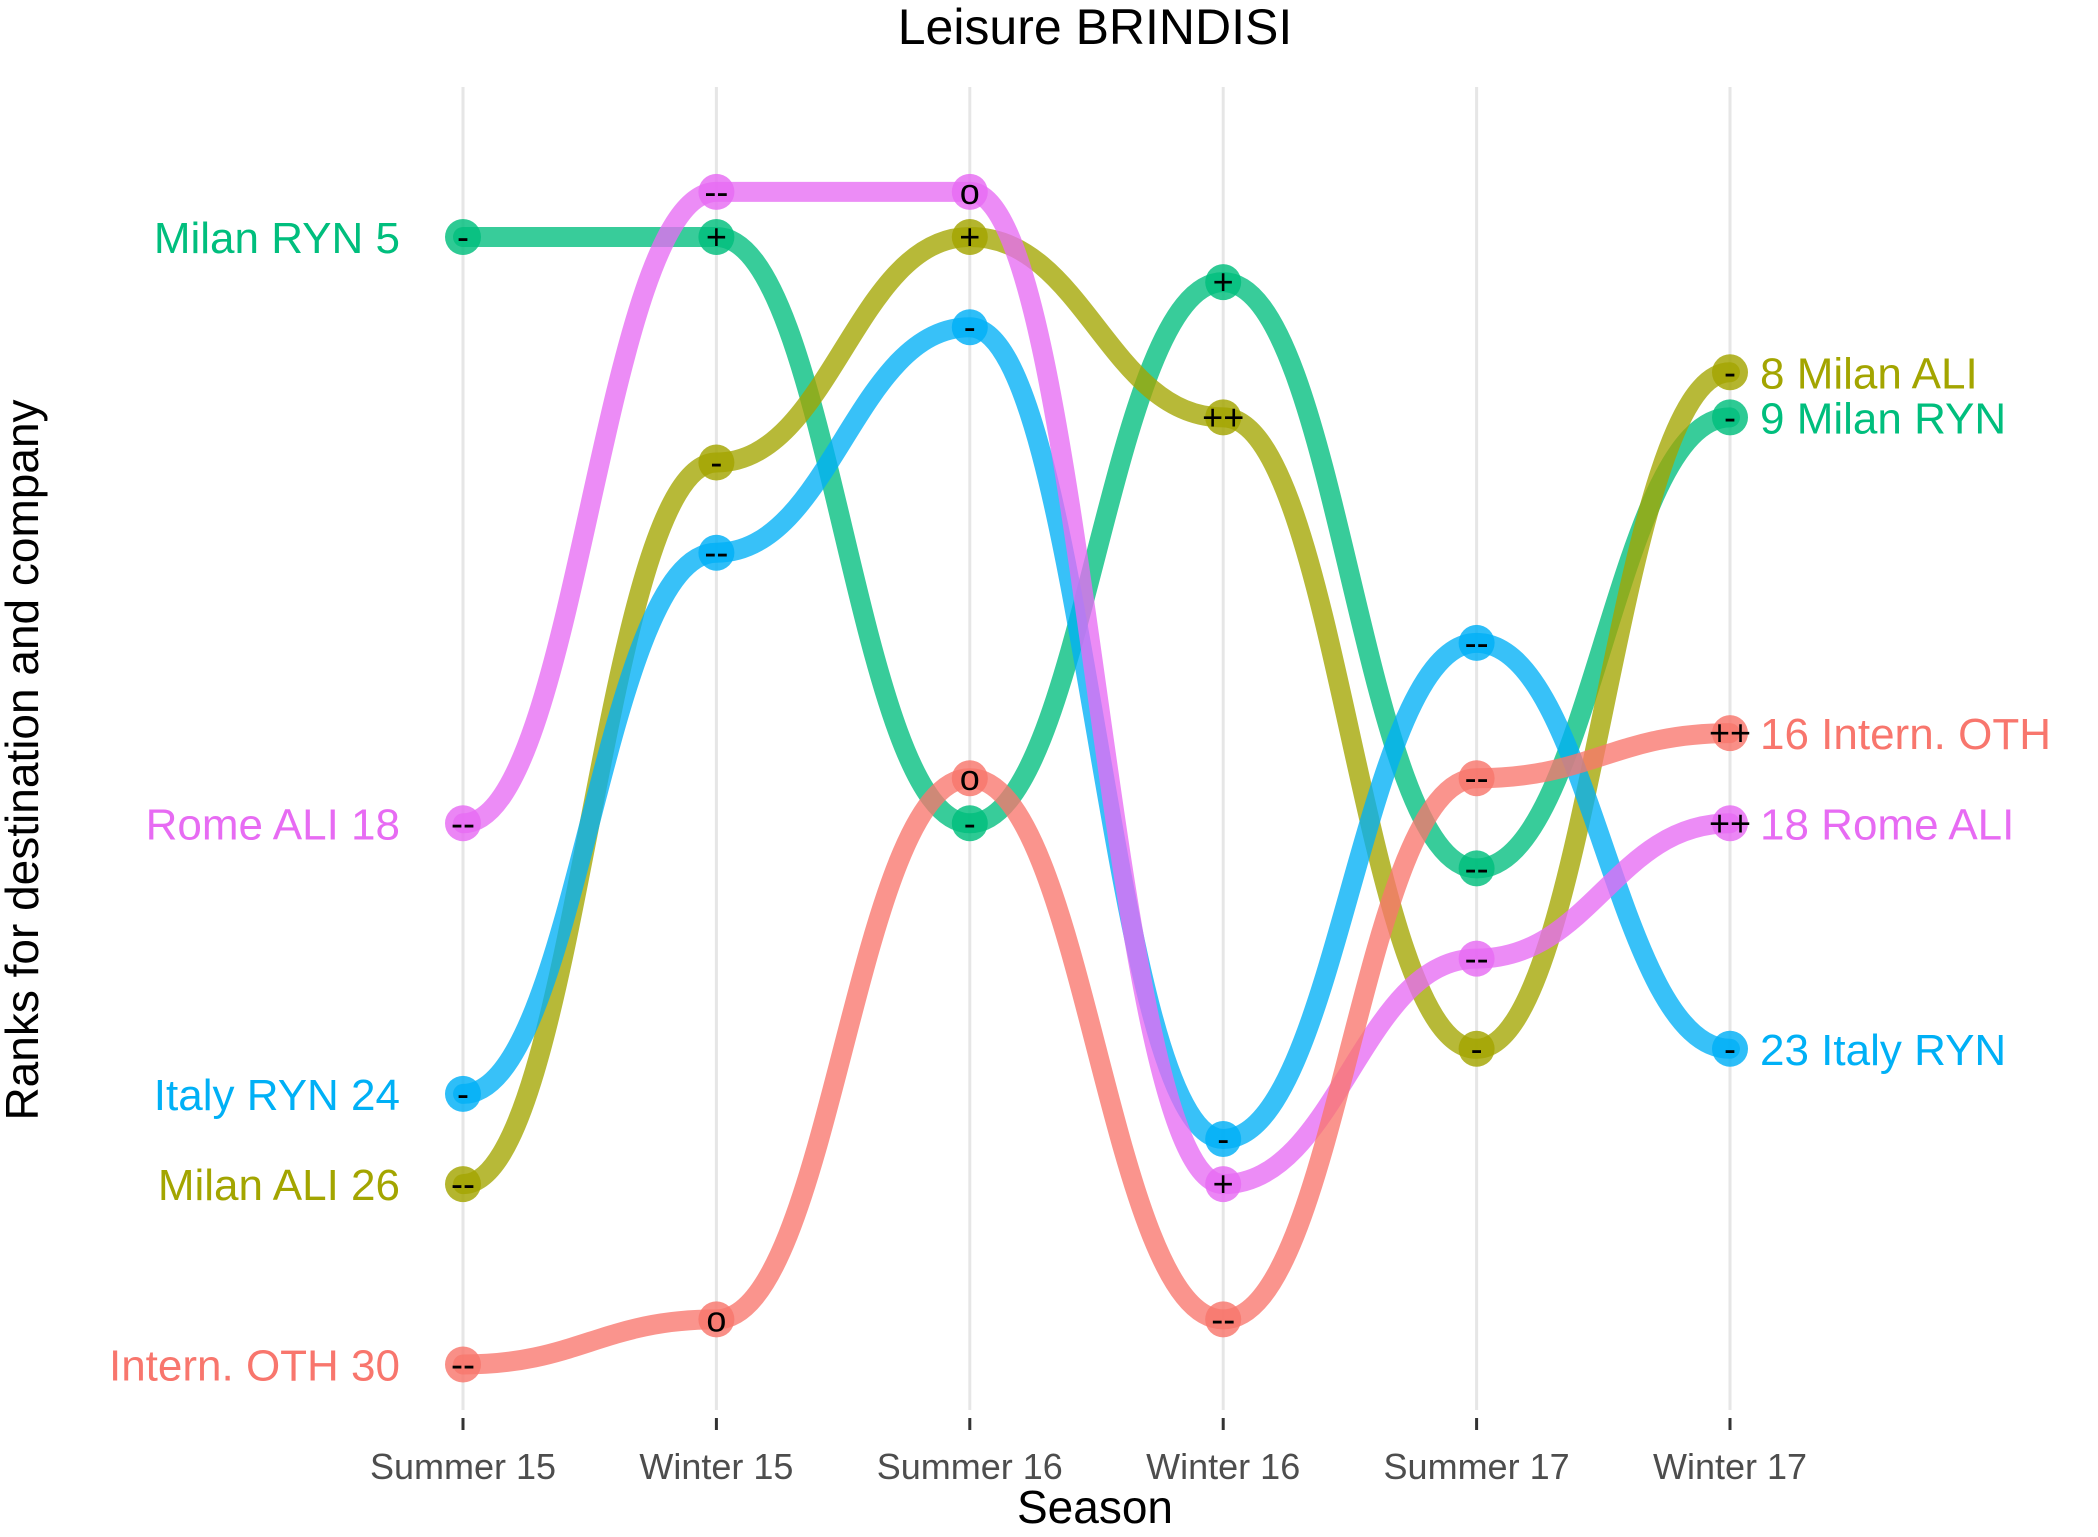  Describe the element at coordinates (463, 1466) in the screenshot. I see `x-tick-label: Summer 15` at that location.